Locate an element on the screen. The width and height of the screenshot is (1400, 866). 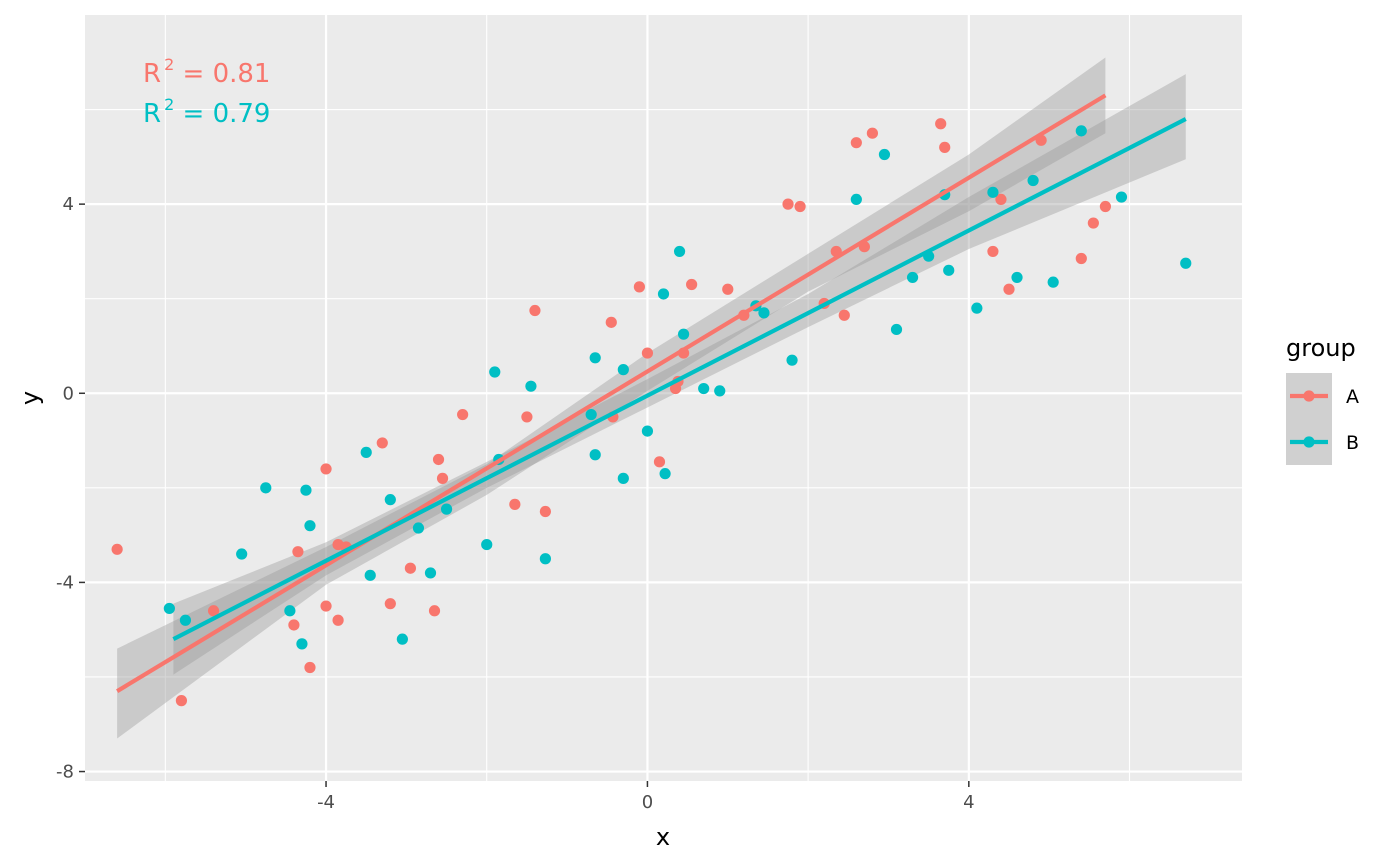
y-tick-label: -8 is located at coordinates (65, 772).